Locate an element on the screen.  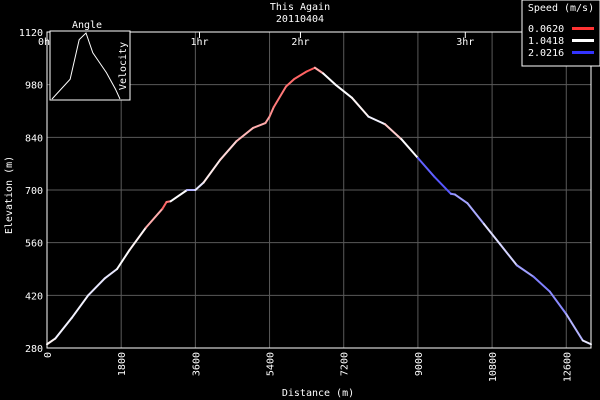
y-tick-label: 700 is located at coordinates (34, 191).